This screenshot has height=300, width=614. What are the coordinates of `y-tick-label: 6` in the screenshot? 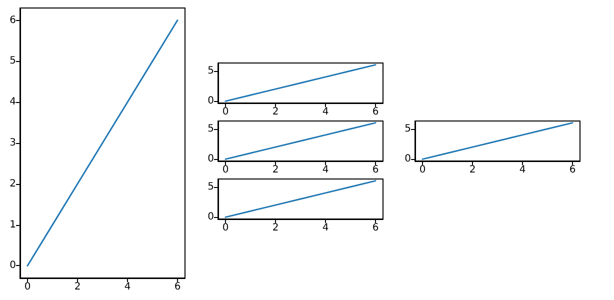 It's located at (13, 20).